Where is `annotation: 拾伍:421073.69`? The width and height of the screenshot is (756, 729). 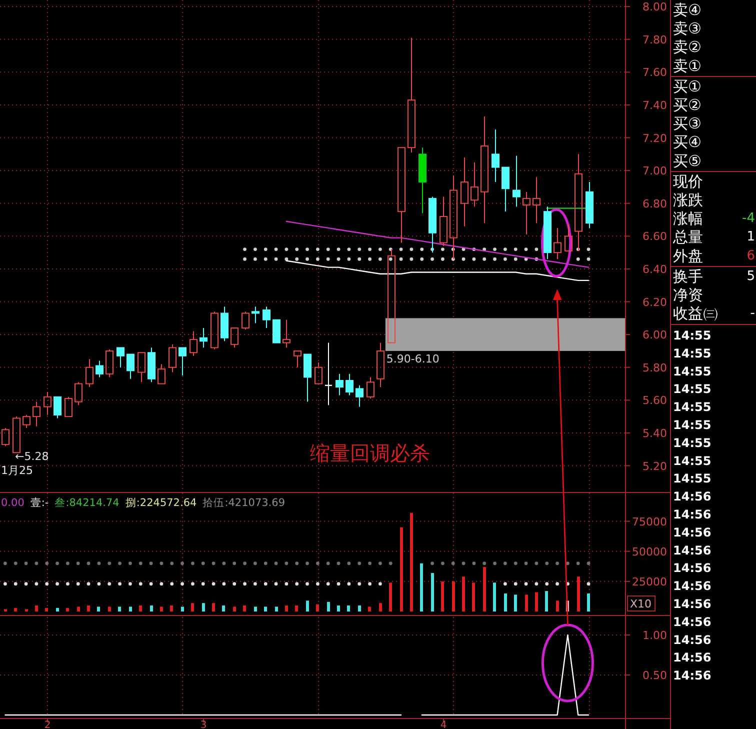 annotation: 拾伍:421073.69 is located at coordinates (244, 503).